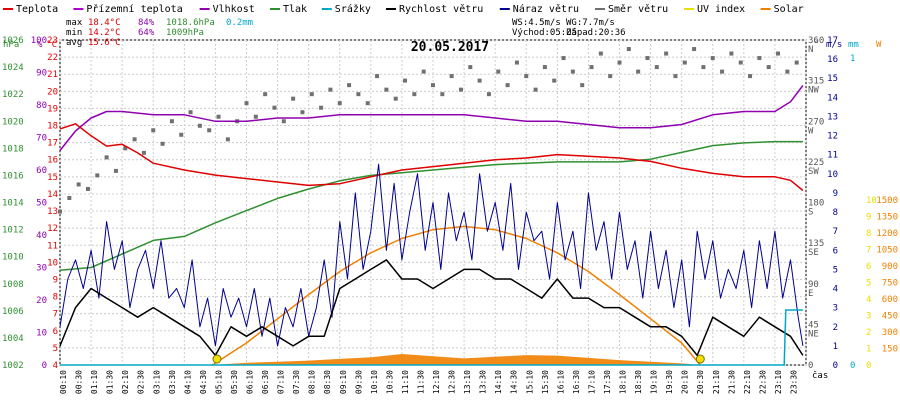 This screenshot has height=400, width=900. What do you see at coordinates (638, 9) in the screenshot?
I see `legend-label: Směr větru` at bounding box center [638, 9].